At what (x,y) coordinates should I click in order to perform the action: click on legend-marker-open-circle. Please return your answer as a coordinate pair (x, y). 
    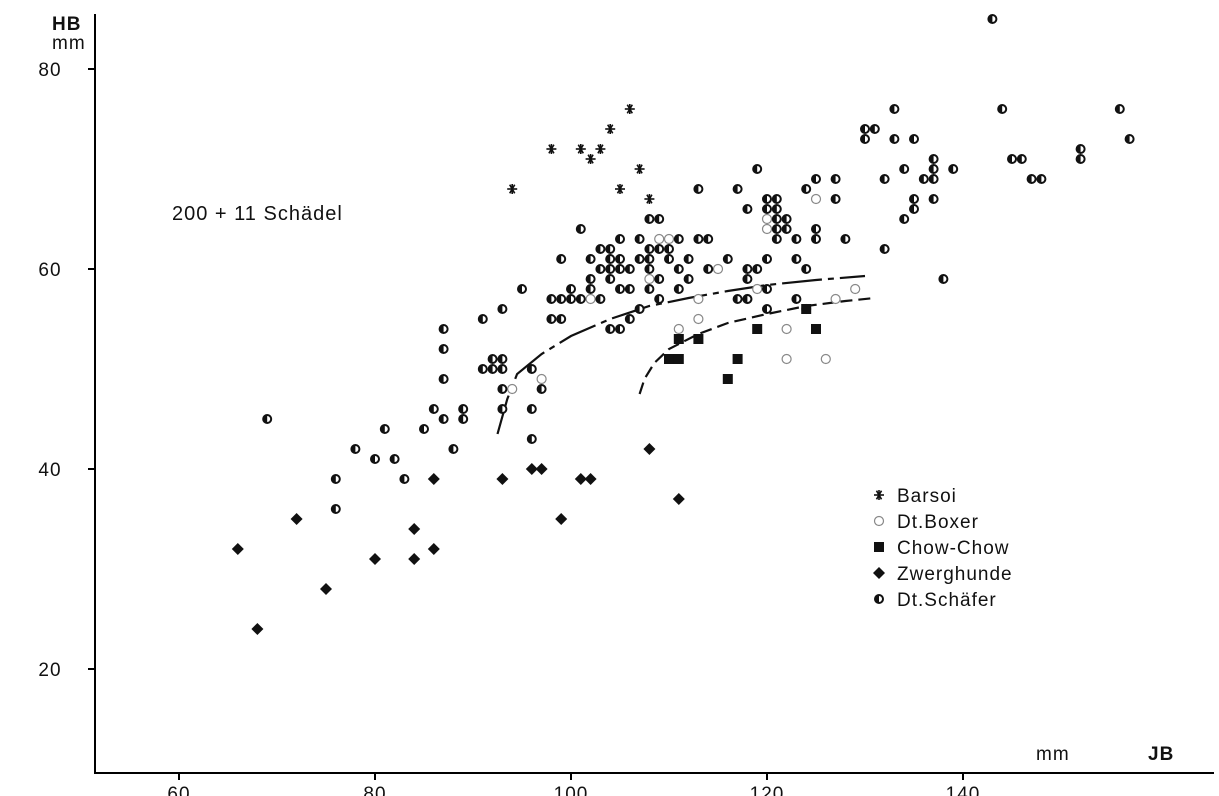
    Looking at the image, I should click on (879, 521).